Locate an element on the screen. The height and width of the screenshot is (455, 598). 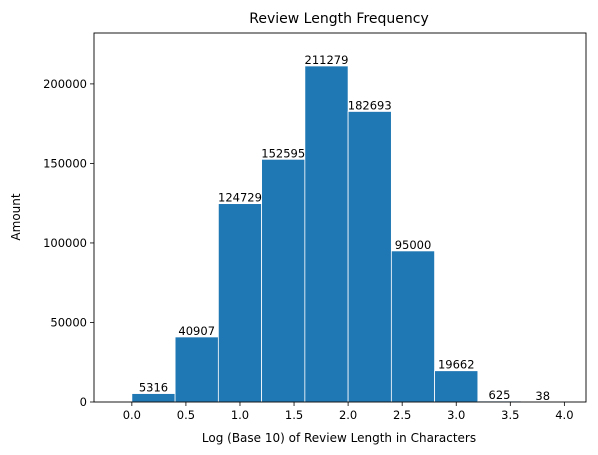
x-tick-label-2: 1.0 is located at coordinates (240, 415).